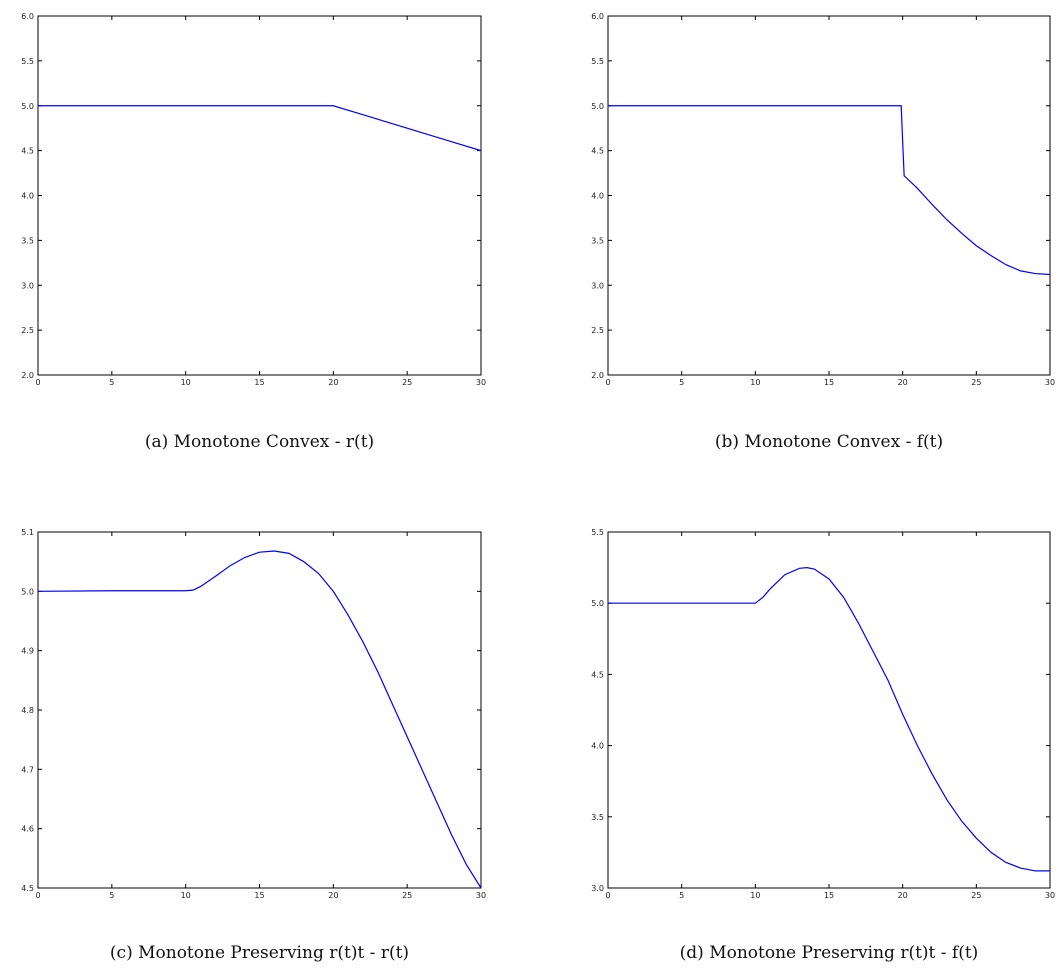  Describe the element at coordinates (681, 895) in the screenshot. I see `chart-d-x-tick-label: 5` at that location.